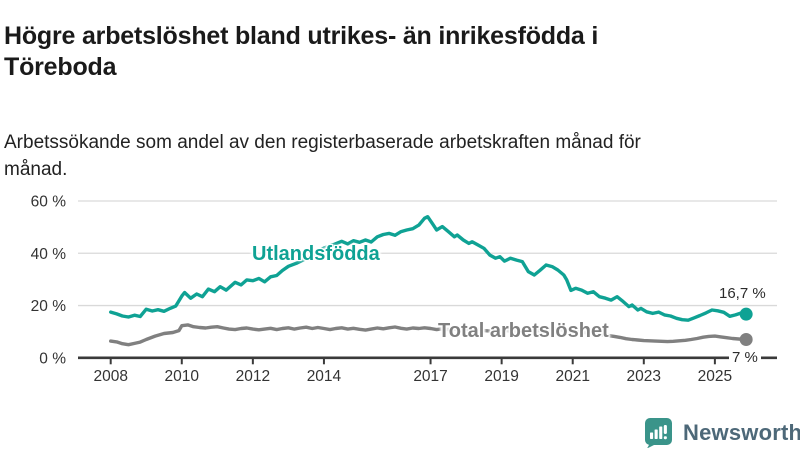  Describe the element at coordinates (49, 306) in the screenshot. I see `y-tick-label: 20 %` at that location.